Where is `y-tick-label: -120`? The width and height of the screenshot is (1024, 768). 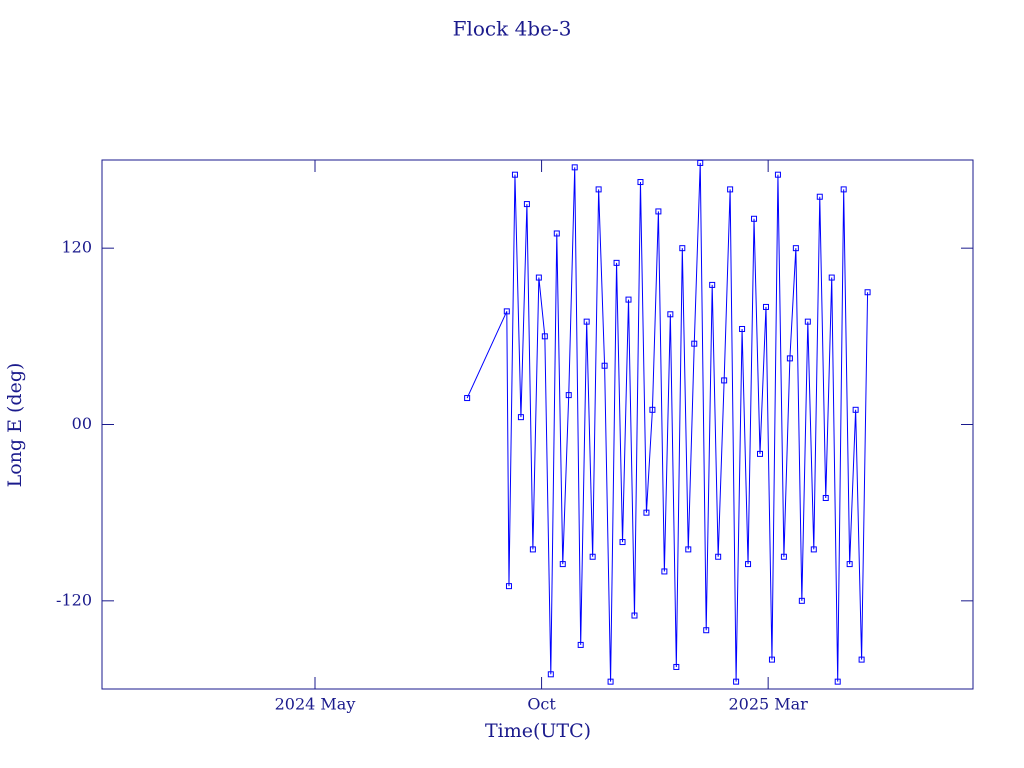 y-tick-label: -120 is located at coordinates (74, 599).